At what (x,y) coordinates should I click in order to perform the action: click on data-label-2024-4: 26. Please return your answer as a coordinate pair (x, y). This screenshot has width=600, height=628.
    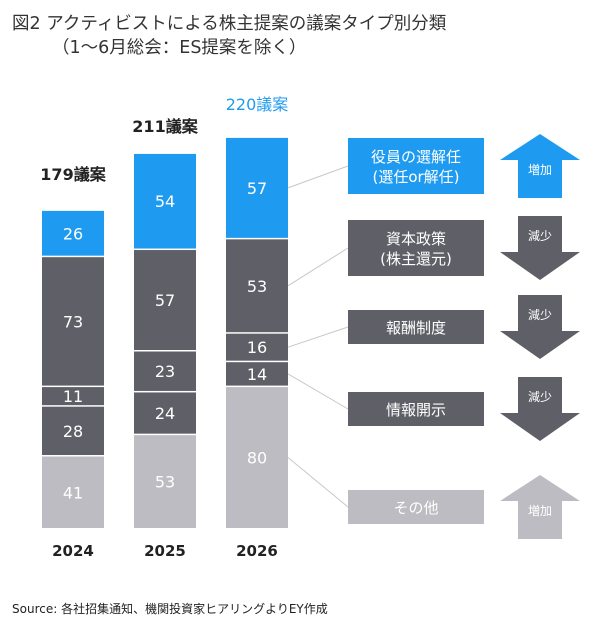
    Looking at the image, I should click on (73, 233).